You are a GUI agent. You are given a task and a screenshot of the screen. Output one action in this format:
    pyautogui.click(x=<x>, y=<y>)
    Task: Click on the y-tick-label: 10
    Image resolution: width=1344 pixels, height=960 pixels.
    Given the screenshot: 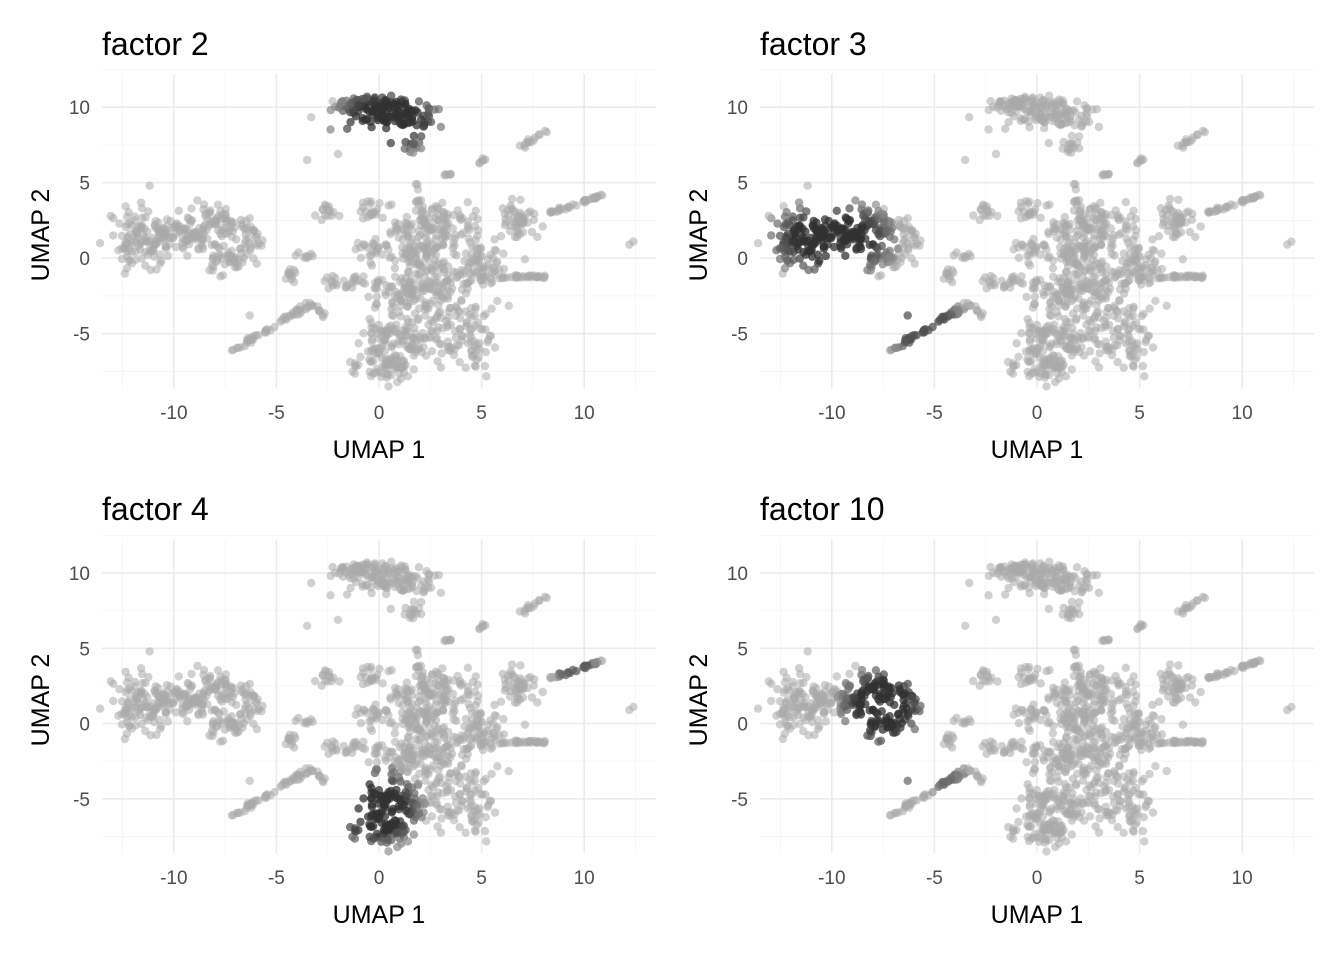 What is the action you would take?
    pyautogui.click(x=79, y=574)
    